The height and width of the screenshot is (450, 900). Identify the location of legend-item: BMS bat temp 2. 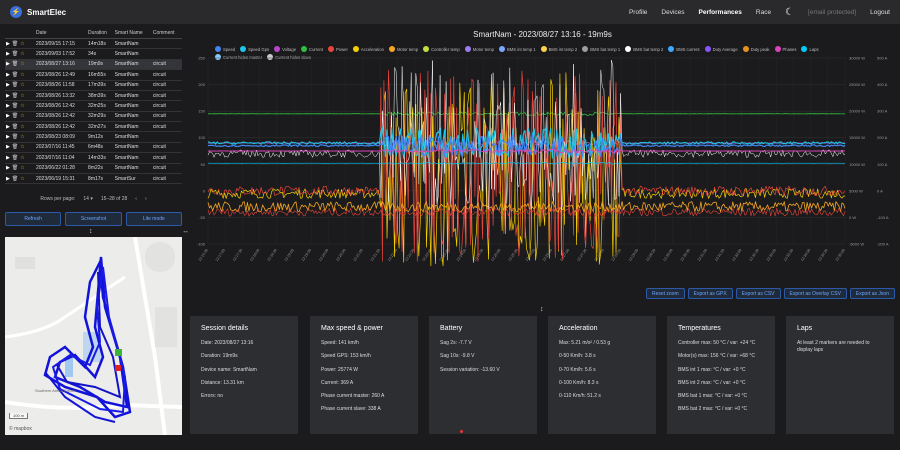
(644, 49).